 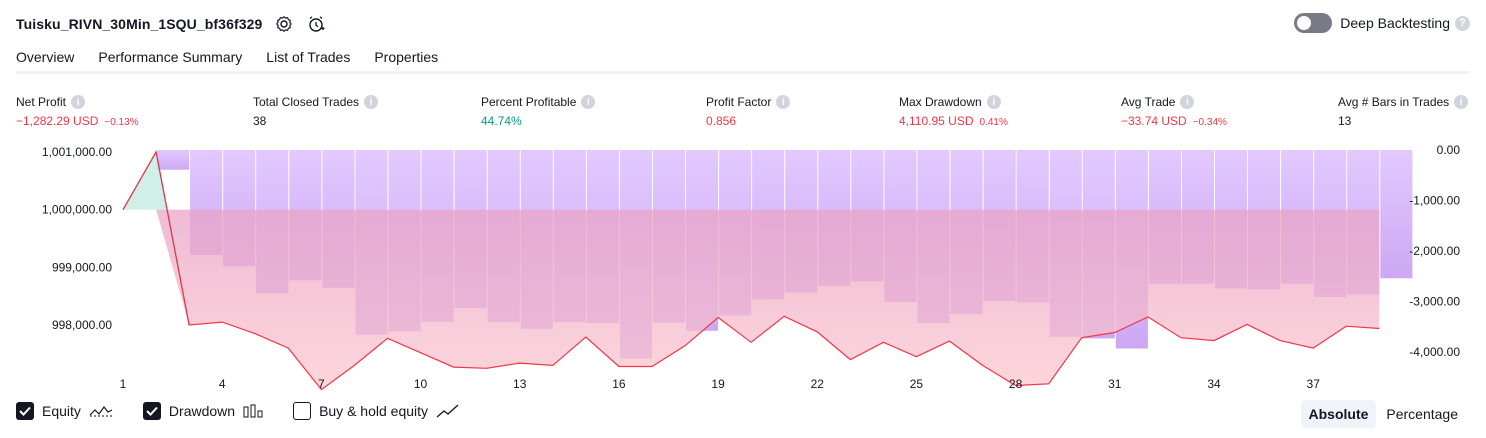 I want to click on y-right-tick-label: -3,000.00, so click(x=1434, y=302).